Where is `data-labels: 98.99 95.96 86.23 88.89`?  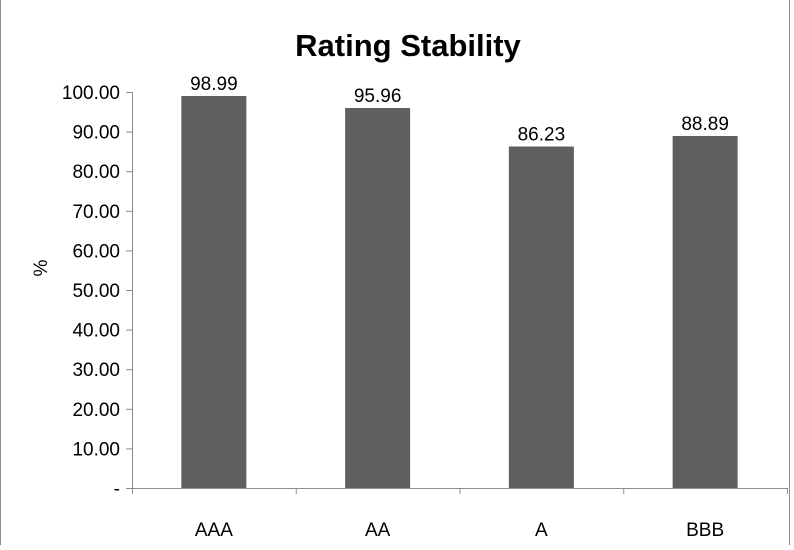 data-labels: 98.99 95.96 86.23 88.89 is located at coordinates (459, 110).